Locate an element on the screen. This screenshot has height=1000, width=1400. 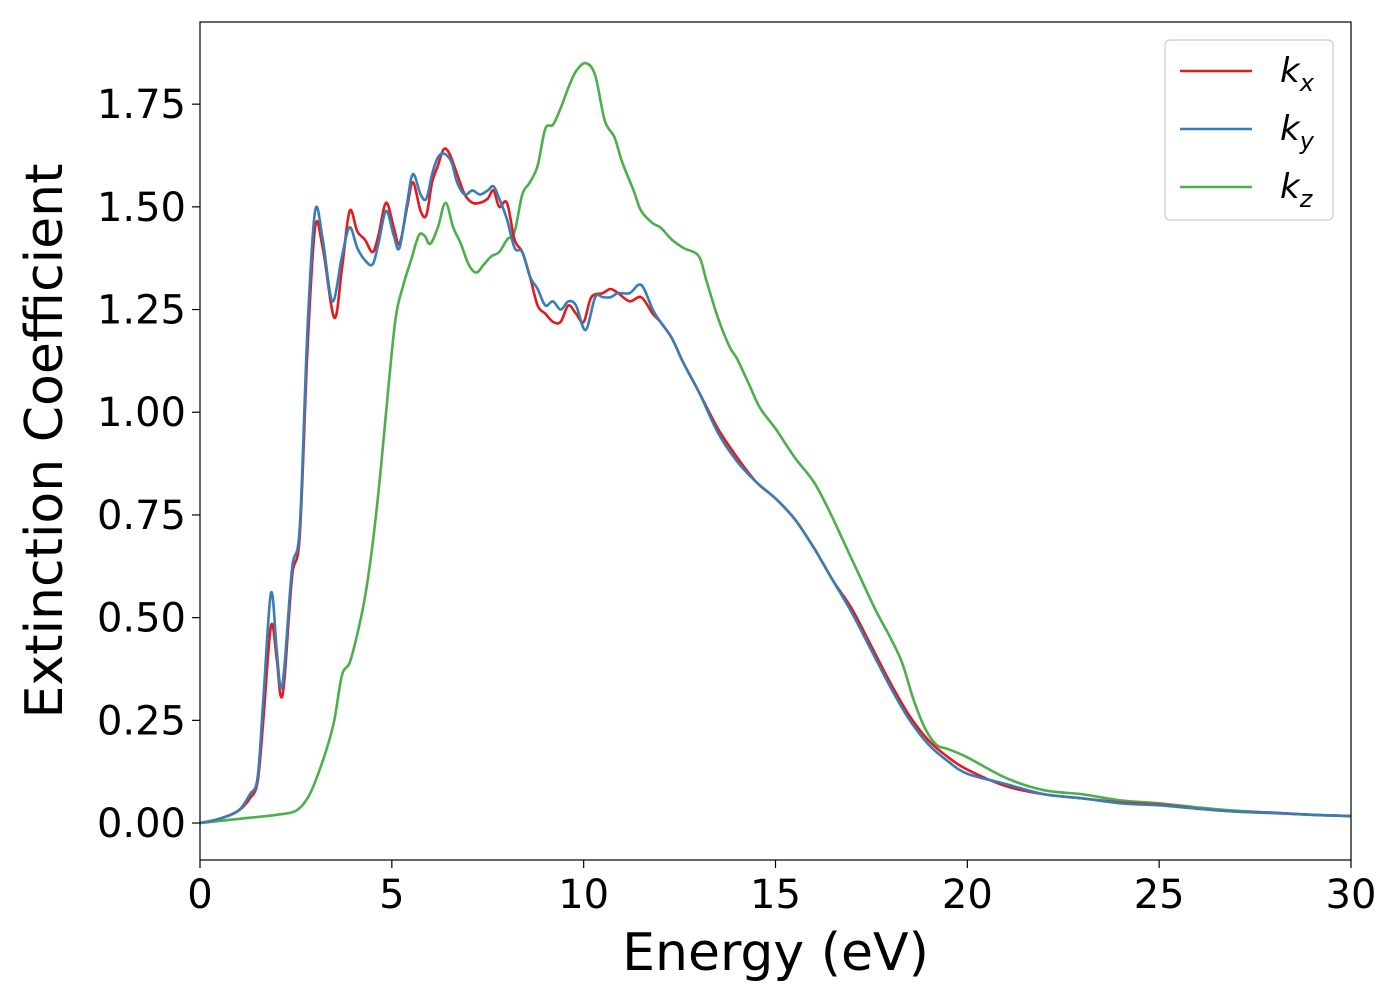
y-tick-label: 0.25 is located at coordinates (141, 721).